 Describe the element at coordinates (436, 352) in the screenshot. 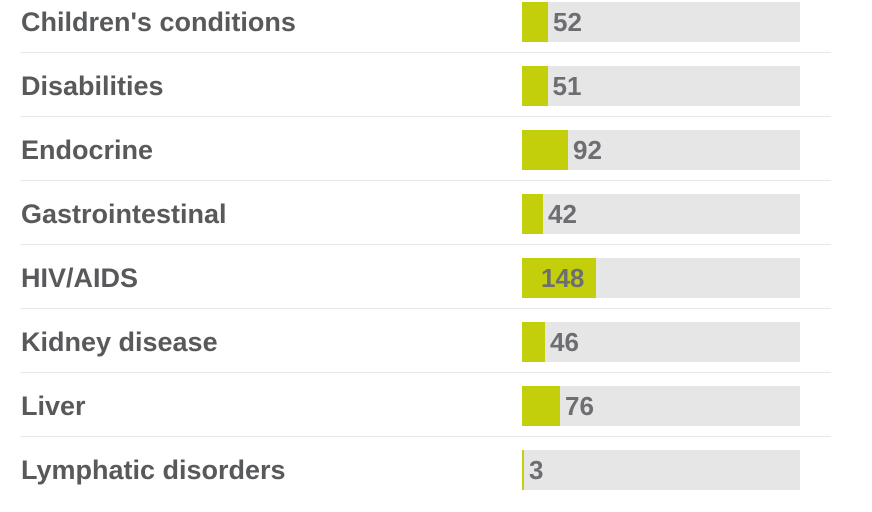

I see `chart-row: Kidney disease 46` at that location.